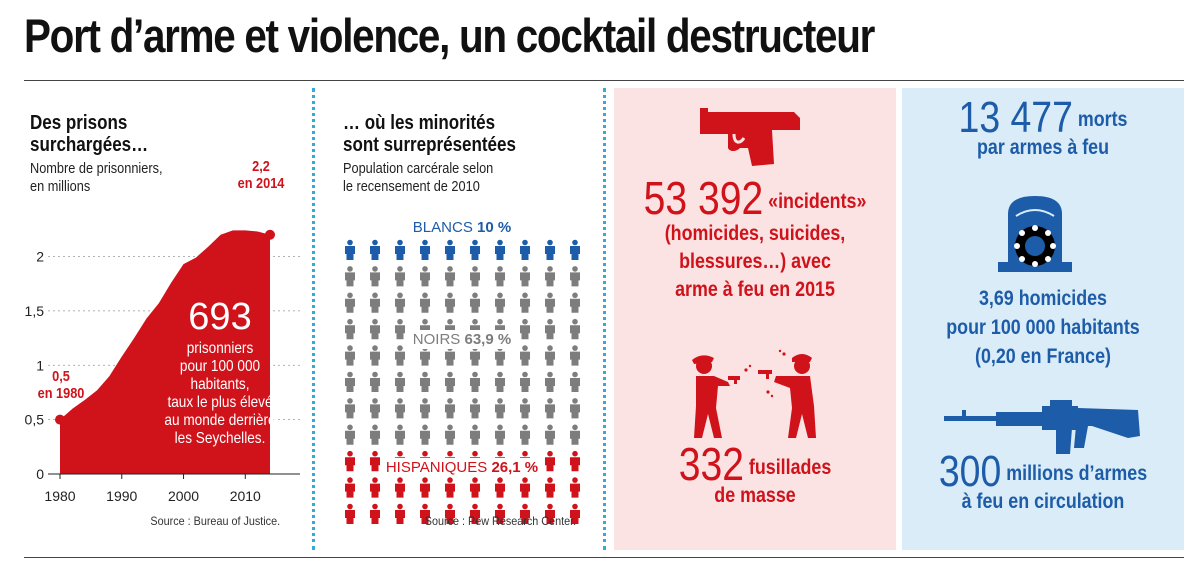  I want to click on homicides-line3: (0,20 en France), so click(1043, 356).